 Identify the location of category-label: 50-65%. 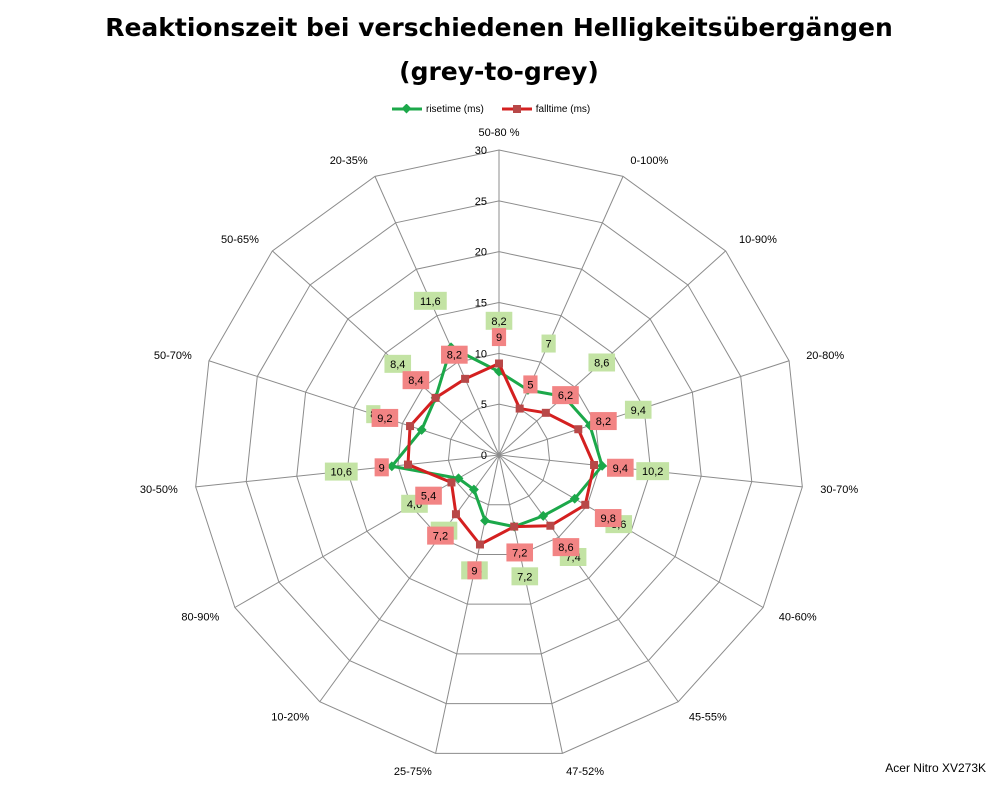
(240, 240).